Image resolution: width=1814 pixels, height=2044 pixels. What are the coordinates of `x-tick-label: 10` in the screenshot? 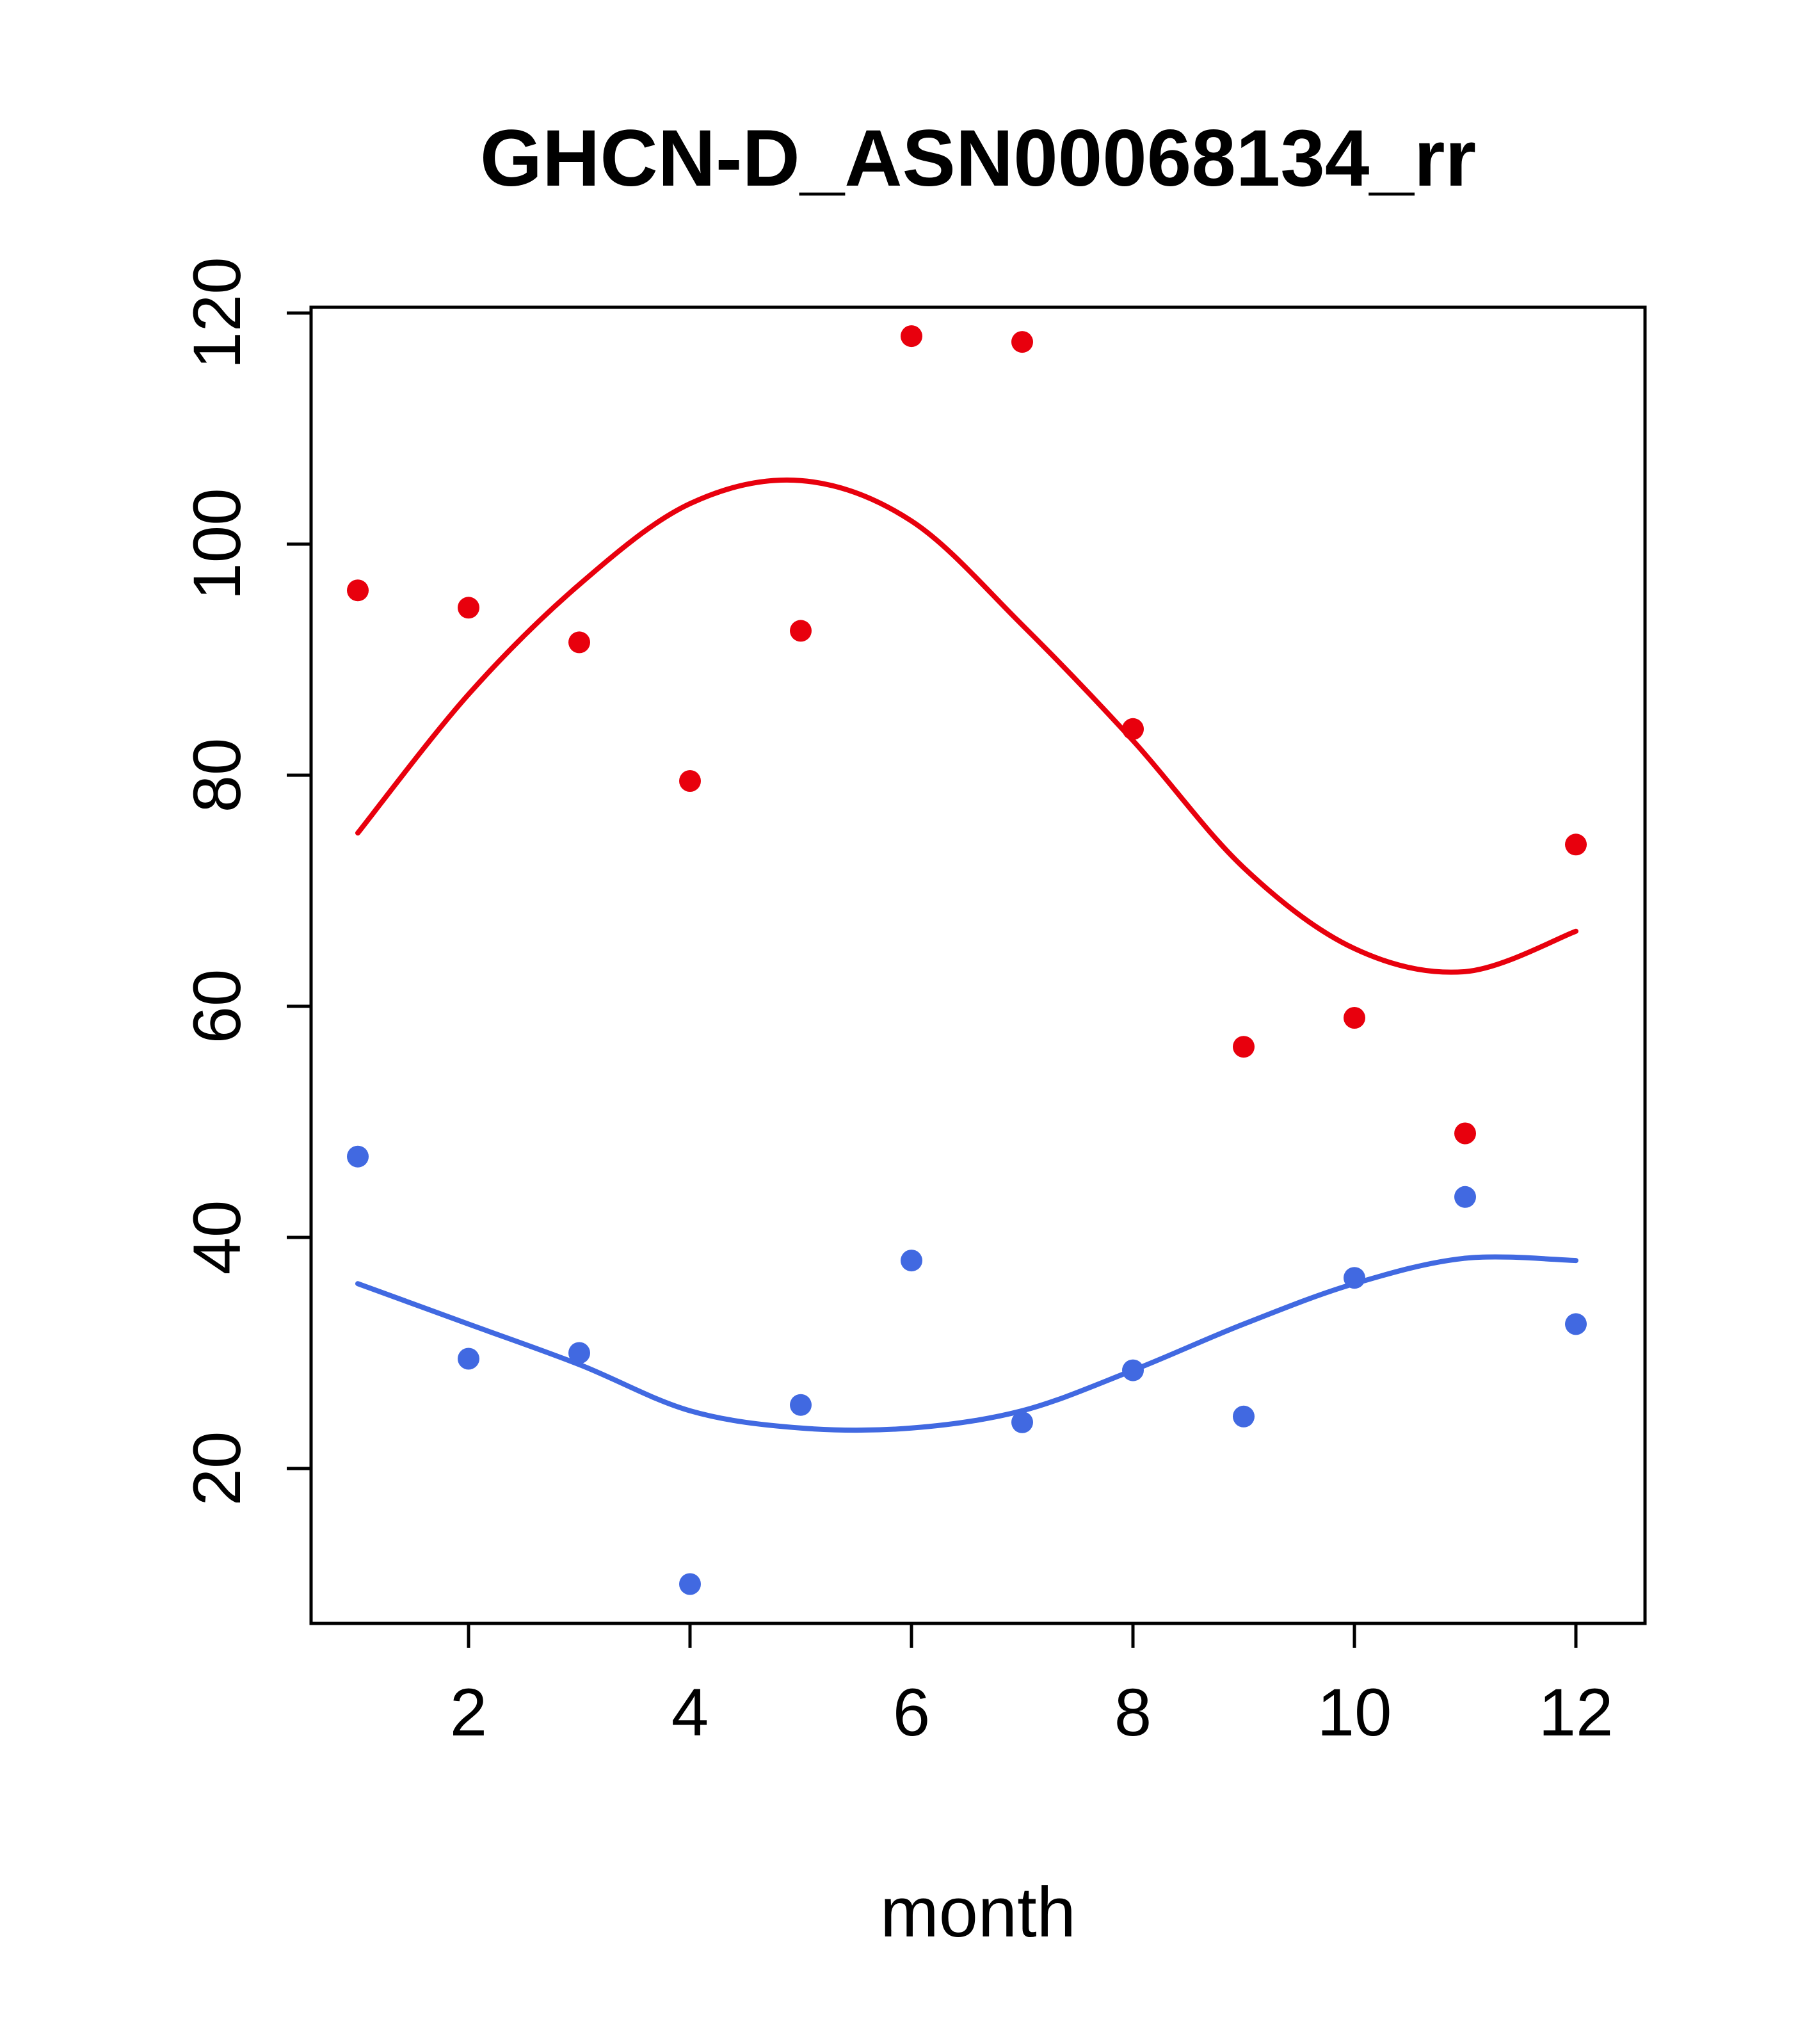 It's located at (1354, 1712).